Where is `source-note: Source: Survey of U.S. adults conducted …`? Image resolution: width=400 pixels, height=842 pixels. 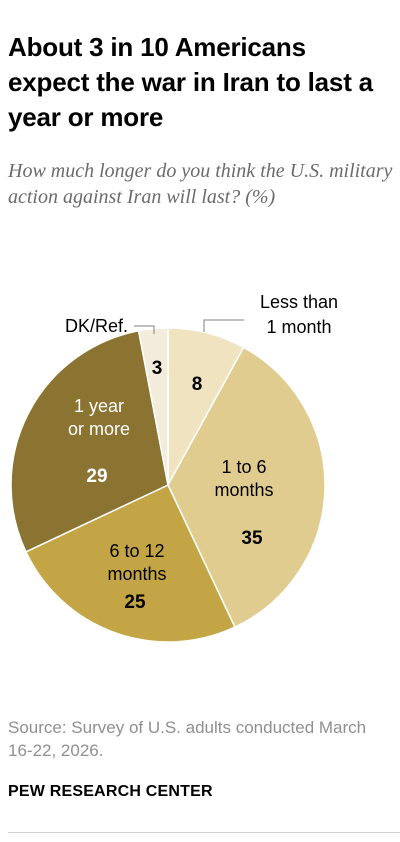
source-note: Source: Survey of U.S. adults conducted … is located at coordinates (187, 739).